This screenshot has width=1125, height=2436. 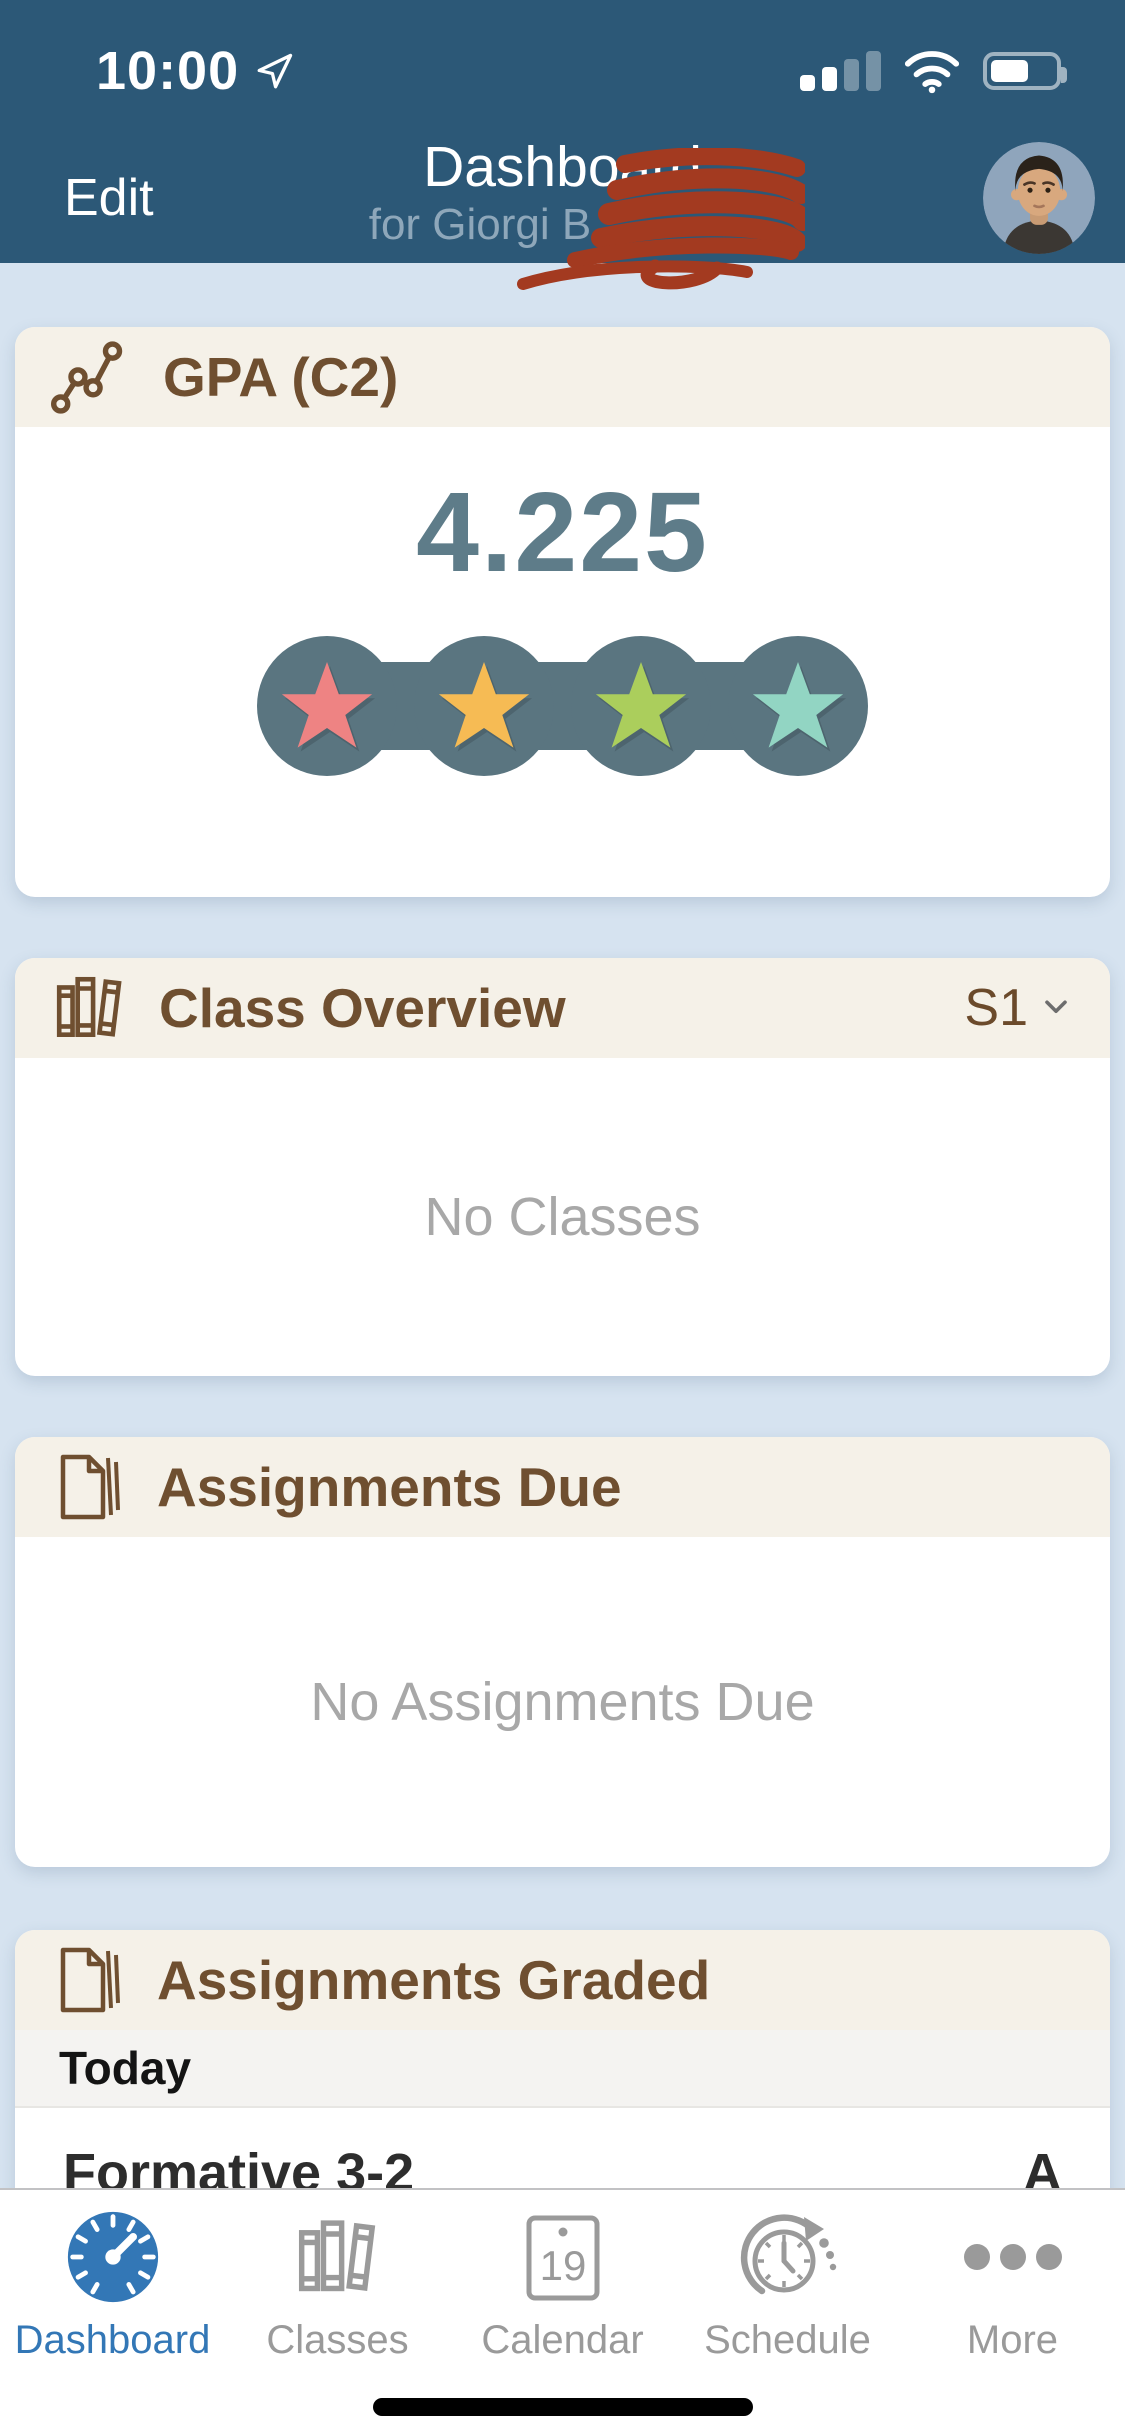 What do you see at coordinates (1025, 71) in the screenshot?
I see `battery-icon` at bounding box center [1025, 71].